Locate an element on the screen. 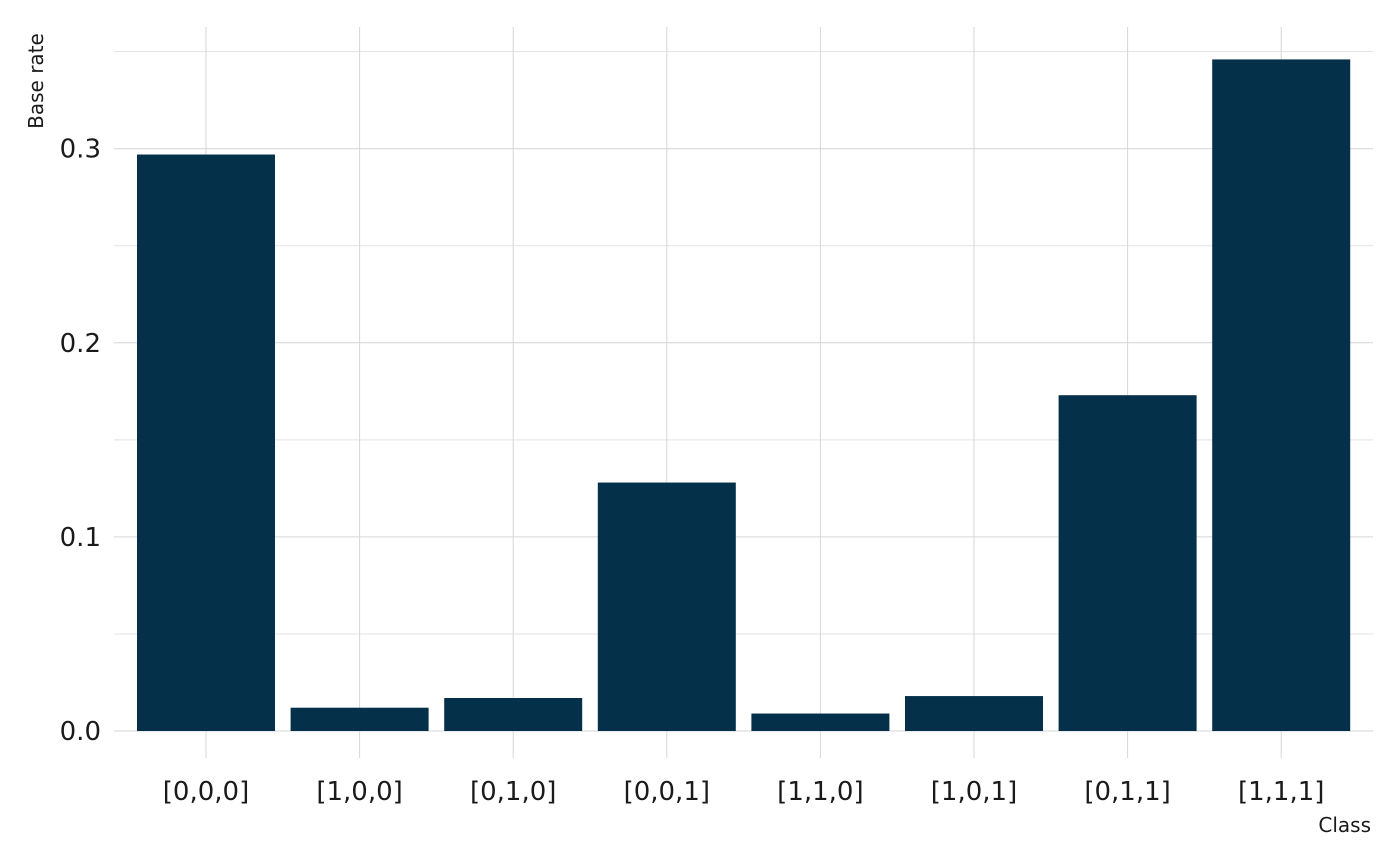  y-axis-title: Base rate is located at coordinates (36, 81).